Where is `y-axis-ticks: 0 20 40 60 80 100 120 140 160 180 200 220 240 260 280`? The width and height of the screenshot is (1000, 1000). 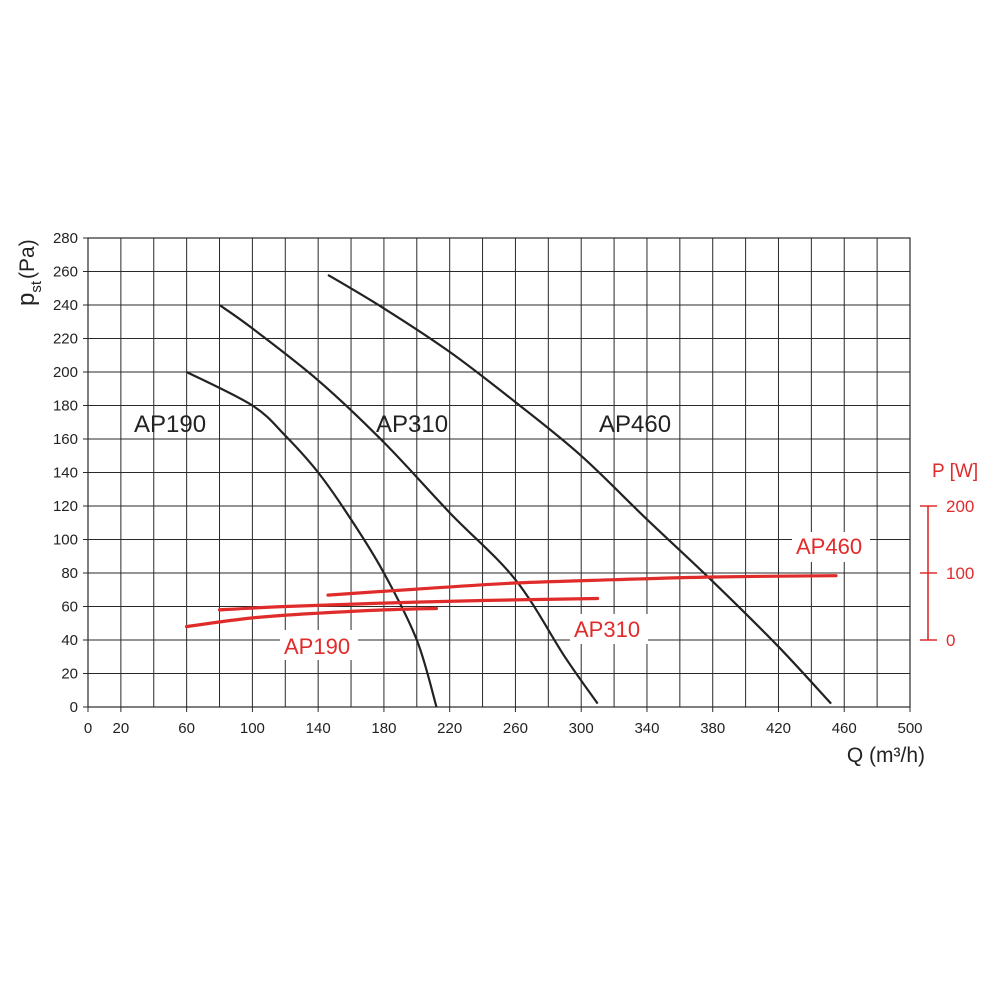
y-axis-ticks: 0 20 40 60 80 100 120 140 160 180 200 220 240 260 280 is located at coordinates (70, 473).